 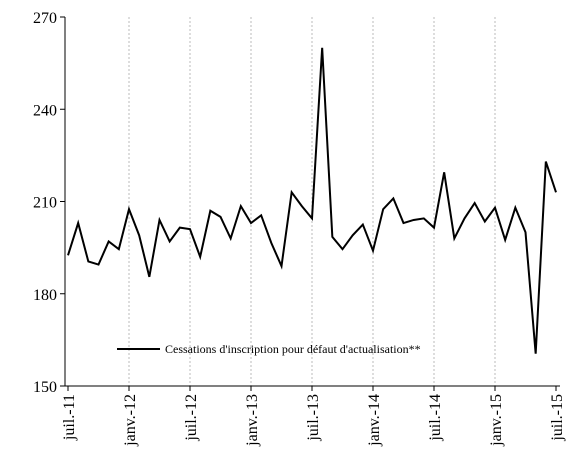 What do you see at coordinates (45, 18) in the screenshot?
I see `y-tick-label: 270` at bounding box center [45, 18].